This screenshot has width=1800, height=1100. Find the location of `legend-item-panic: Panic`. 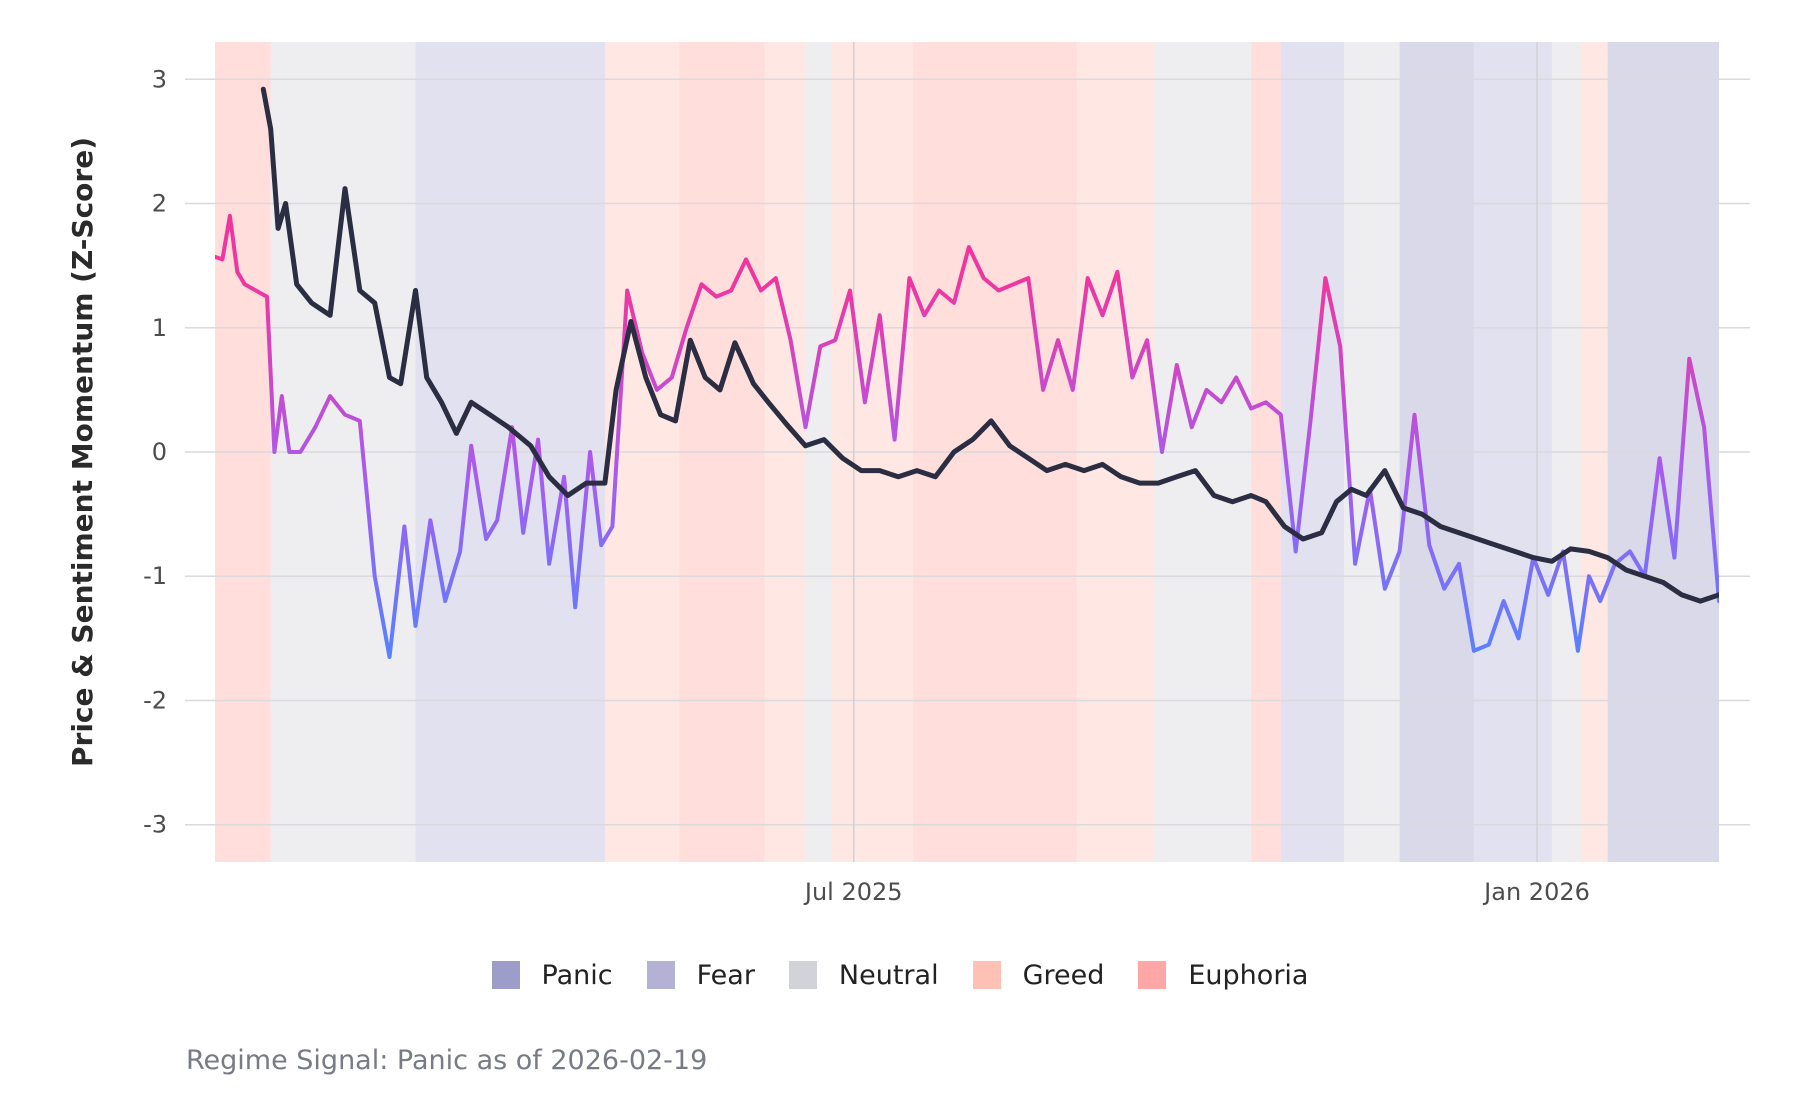

legend-item-panic: Panic is located at coordinates (552, 975).